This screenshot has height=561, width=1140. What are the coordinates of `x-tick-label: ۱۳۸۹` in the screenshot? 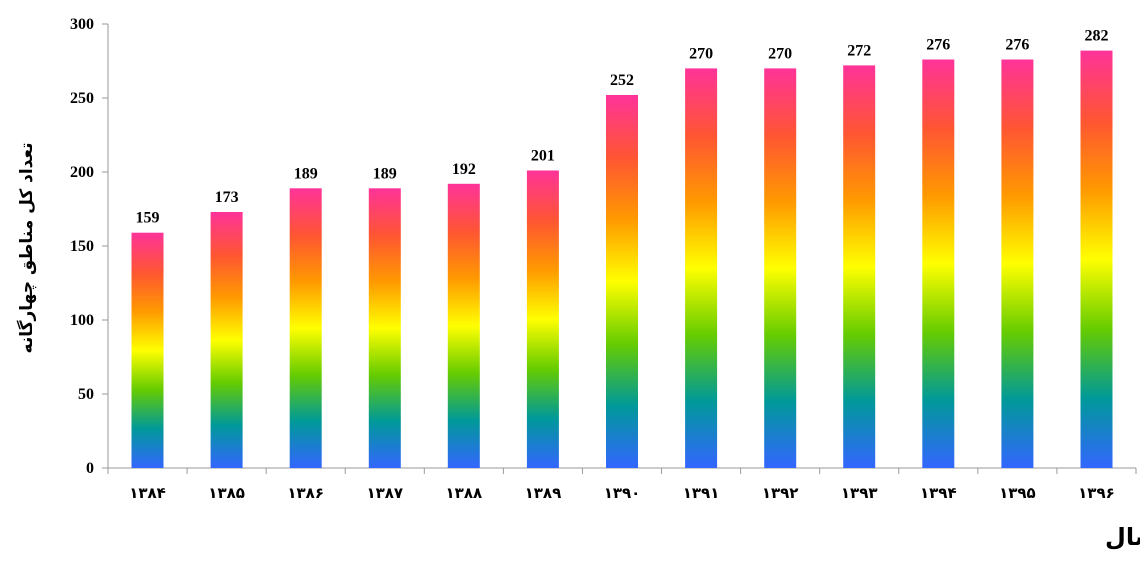 It's located at (543, 493).